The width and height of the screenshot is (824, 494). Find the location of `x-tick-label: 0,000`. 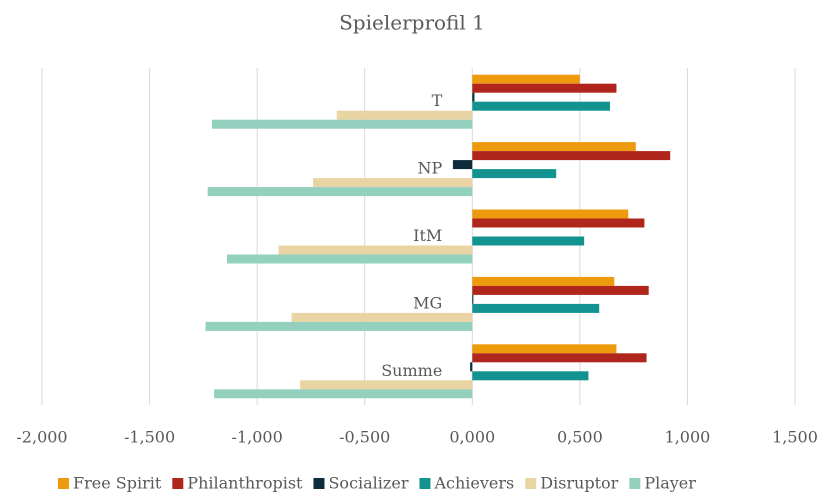

x-tick-label: 0,000 is located at coordinates (472, 437).